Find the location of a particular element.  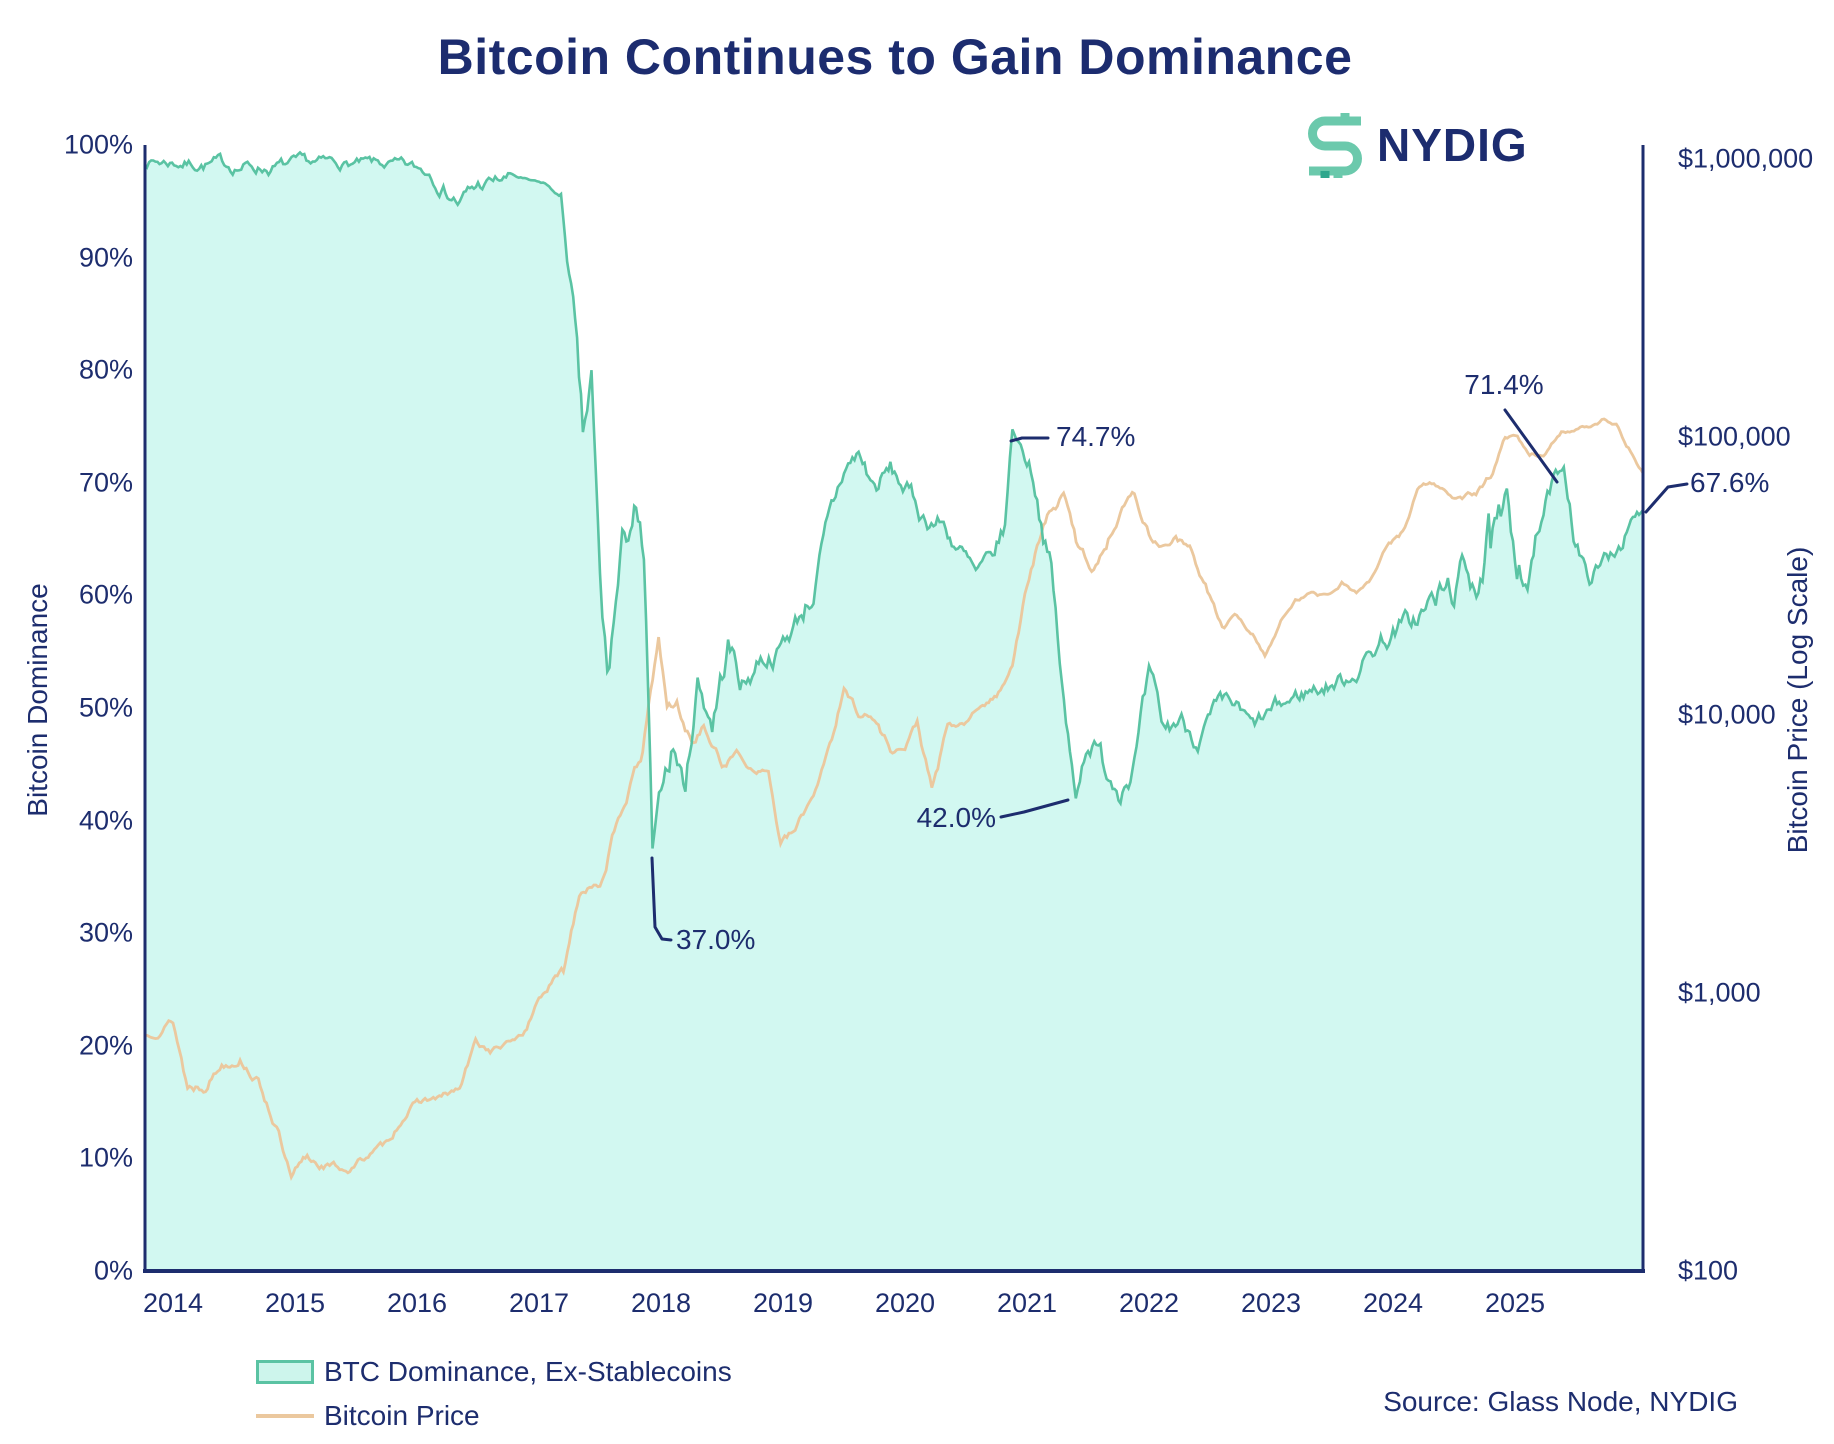

left-axis-tick-80pct: 80% is located at coordinates (105, 369).